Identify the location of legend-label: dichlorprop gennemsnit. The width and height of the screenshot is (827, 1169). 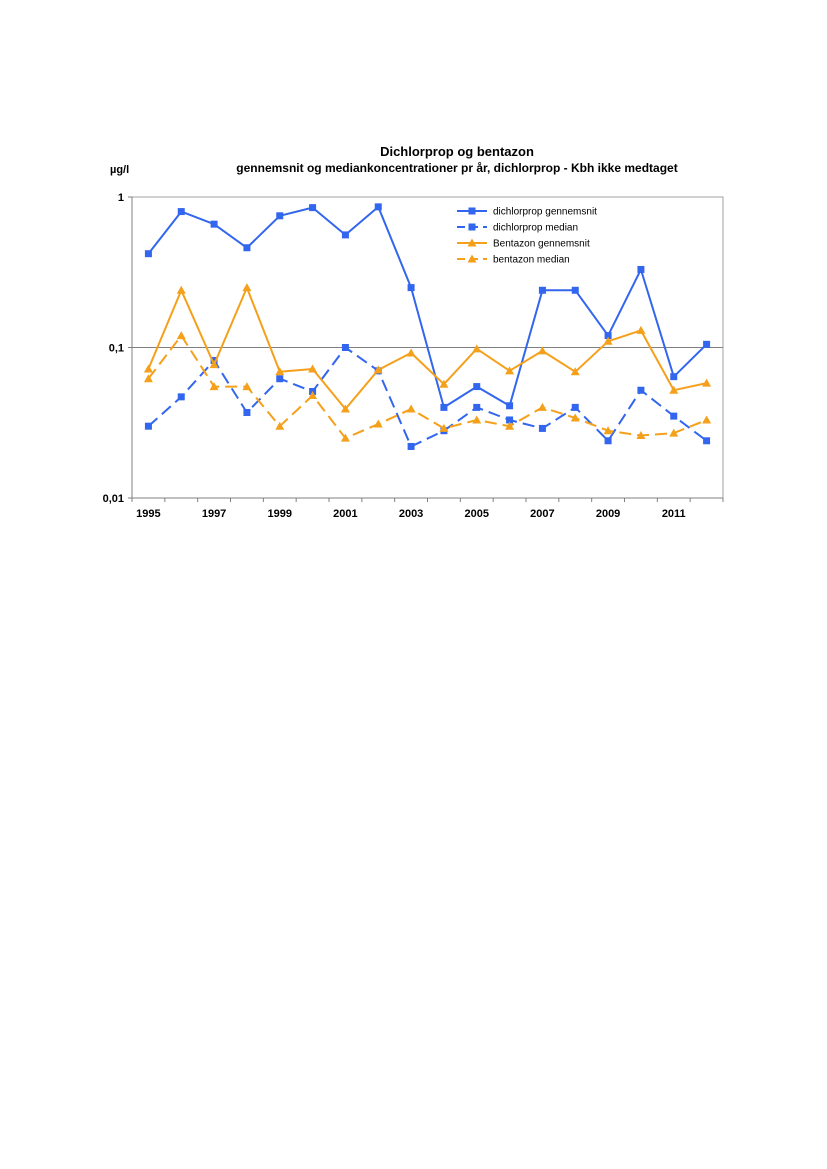
(545, 212).